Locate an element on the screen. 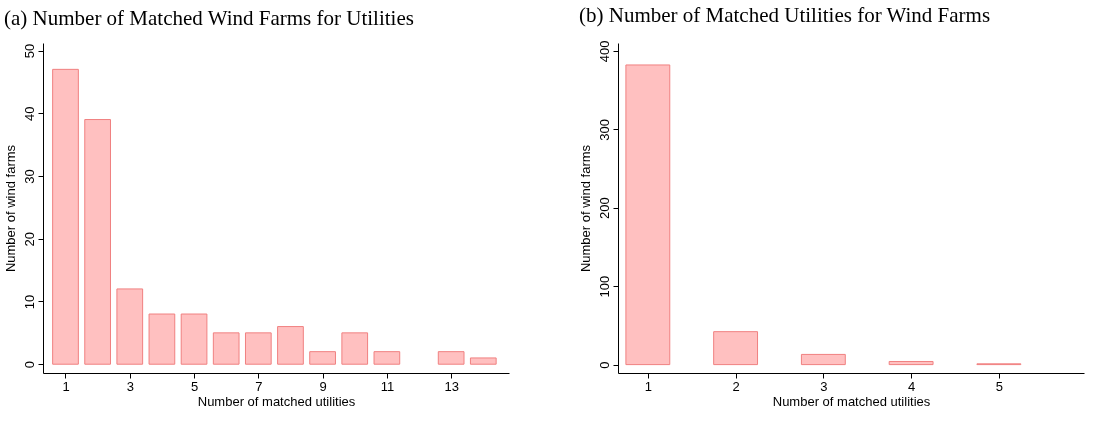 The image size is (1099, 441). y-tick-label: 400 is located at coordinates (604, 51).